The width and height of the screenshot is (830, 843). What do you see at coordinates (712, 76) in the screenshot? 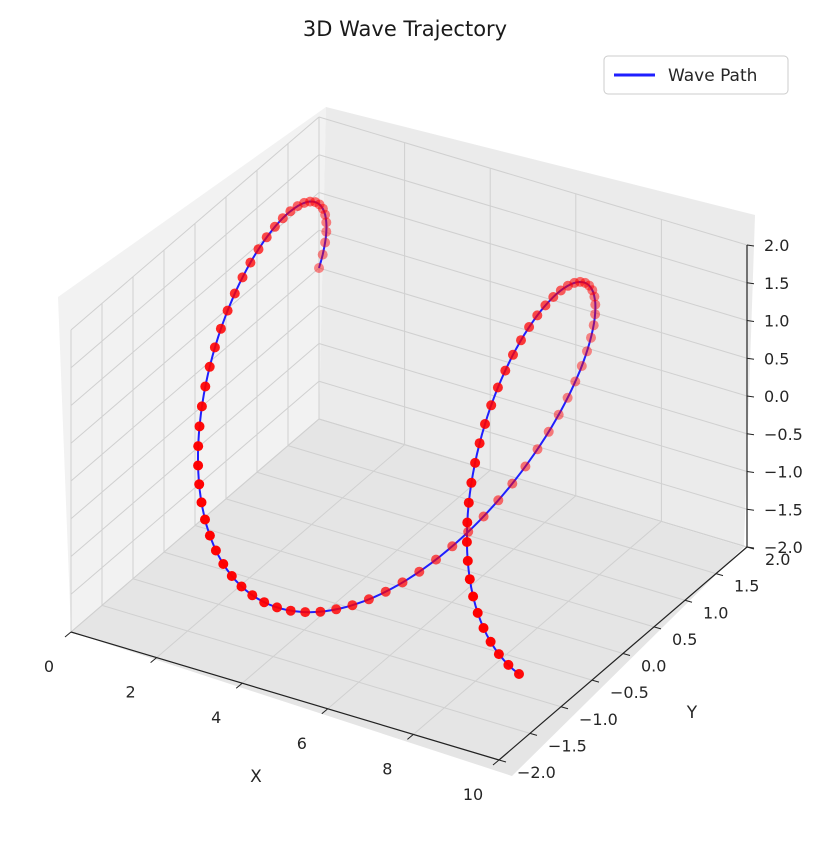
I see `legend-entry-wave-path: Wave Path` at bounding box center [712, 76].